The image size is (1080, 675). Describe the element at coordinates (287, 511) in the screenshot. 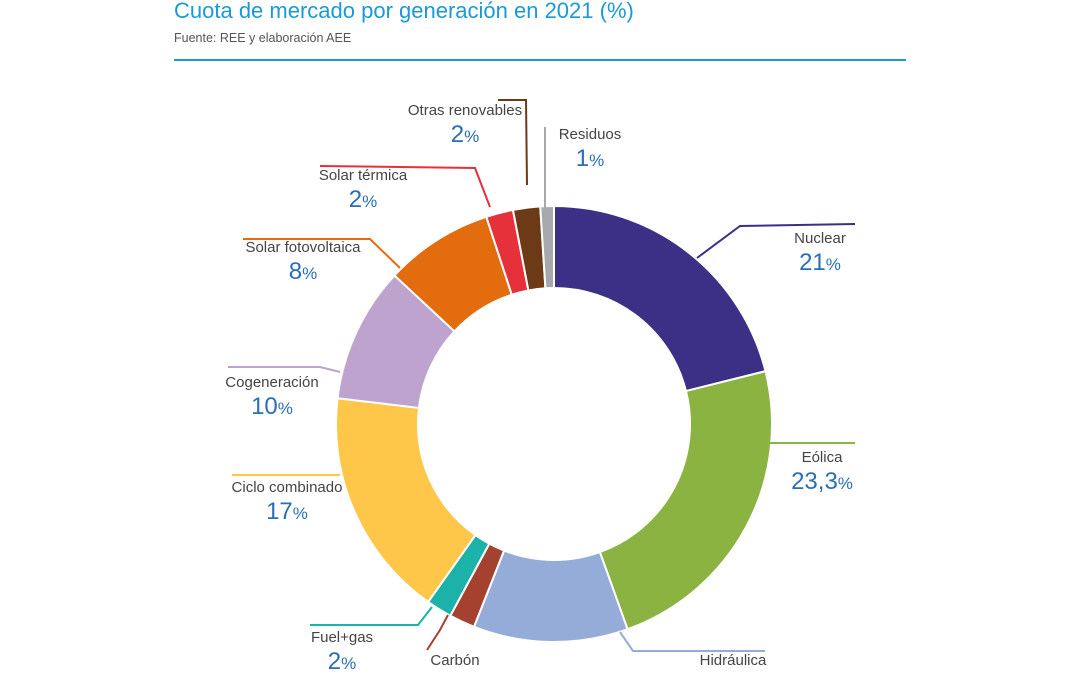

I see `slice-value-ciclo-combinado: 17%` at that location.